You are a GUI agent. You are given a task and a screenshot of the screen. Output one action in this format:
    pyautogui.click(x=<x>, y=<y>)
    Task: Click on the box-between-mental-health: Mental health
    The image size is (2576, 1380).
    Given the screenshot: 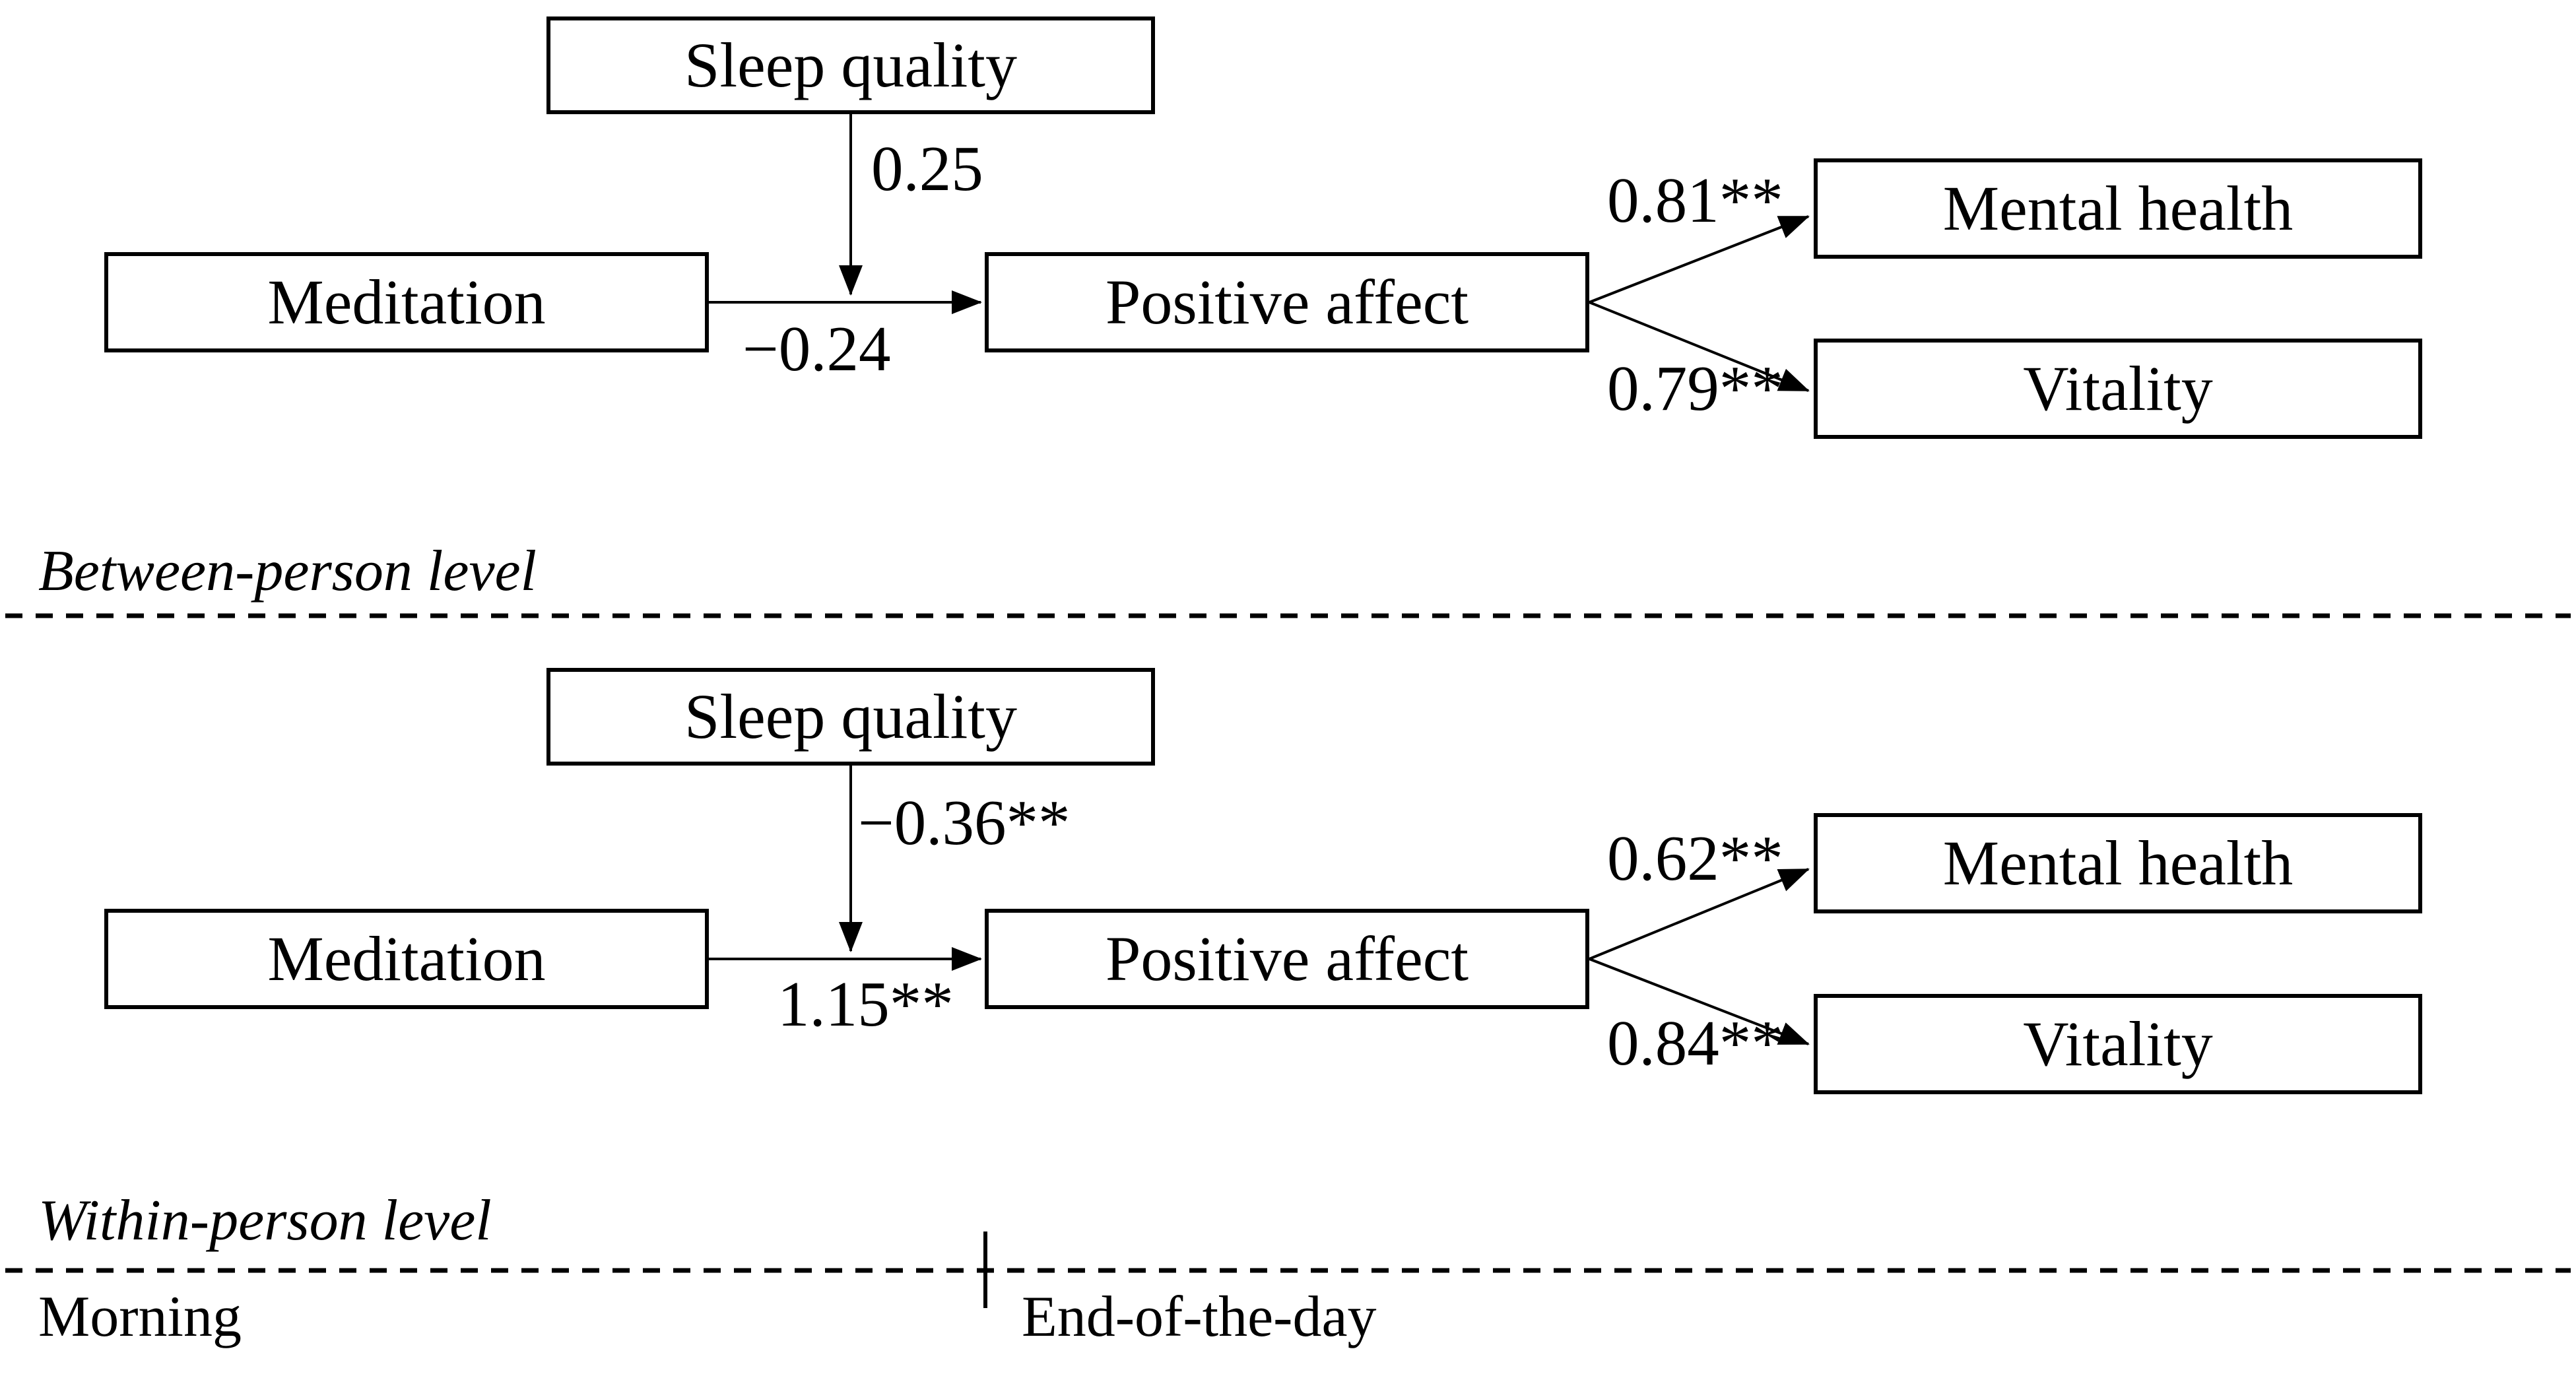 What is the action you would take?
    pyautogui.click(x=2118, y=208)
    